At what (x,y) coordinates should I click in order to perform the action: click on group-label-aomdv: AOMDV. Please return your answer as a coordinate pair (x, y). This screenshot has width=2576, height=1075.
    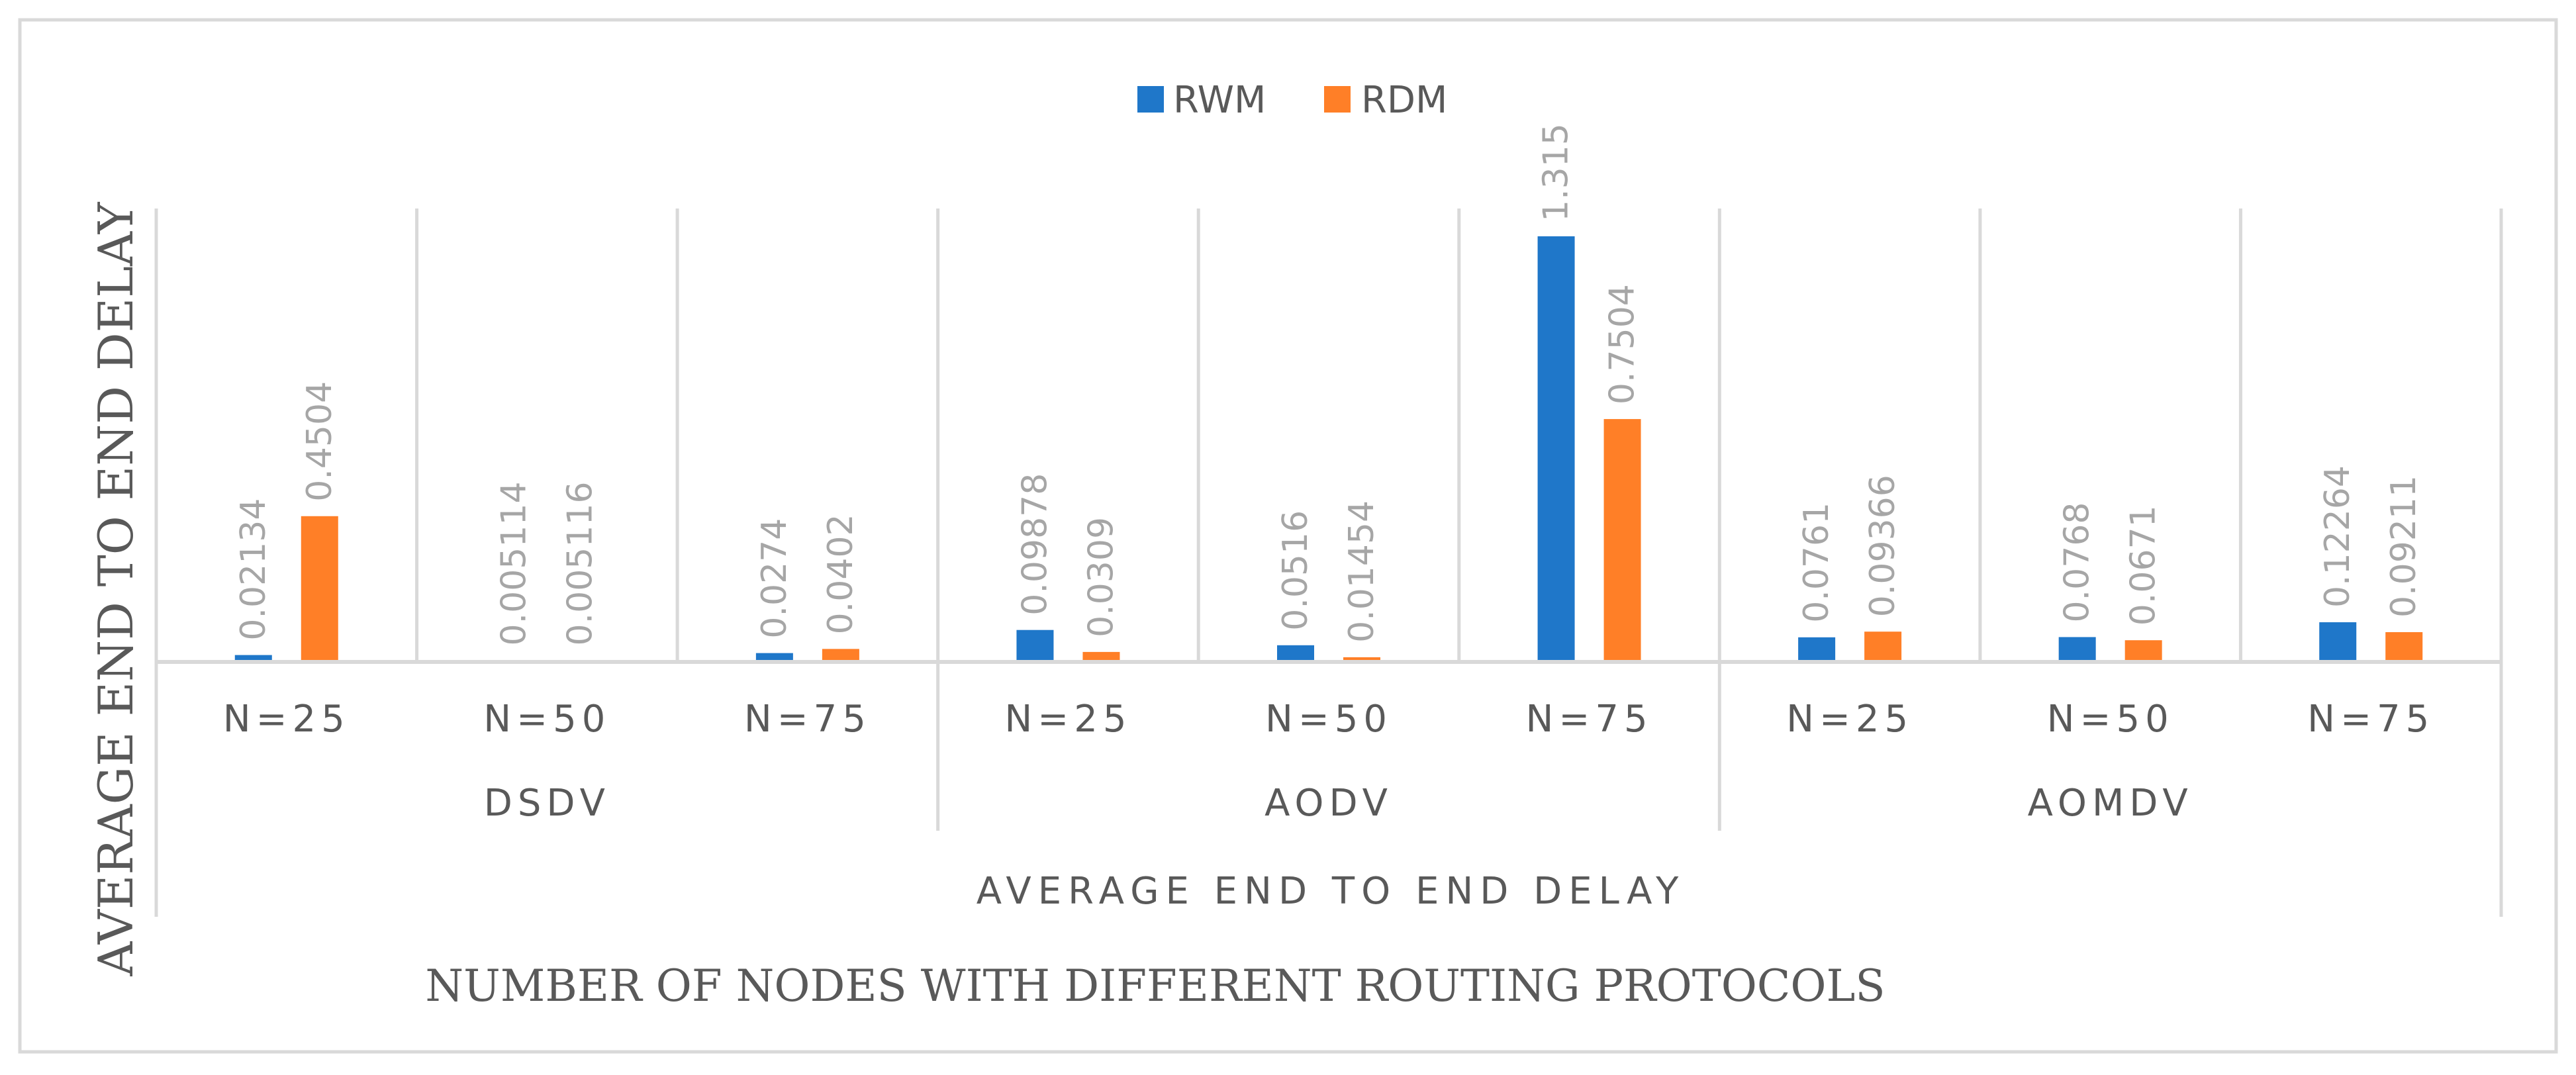
    Looking at the image, I should click on (2110, 804).